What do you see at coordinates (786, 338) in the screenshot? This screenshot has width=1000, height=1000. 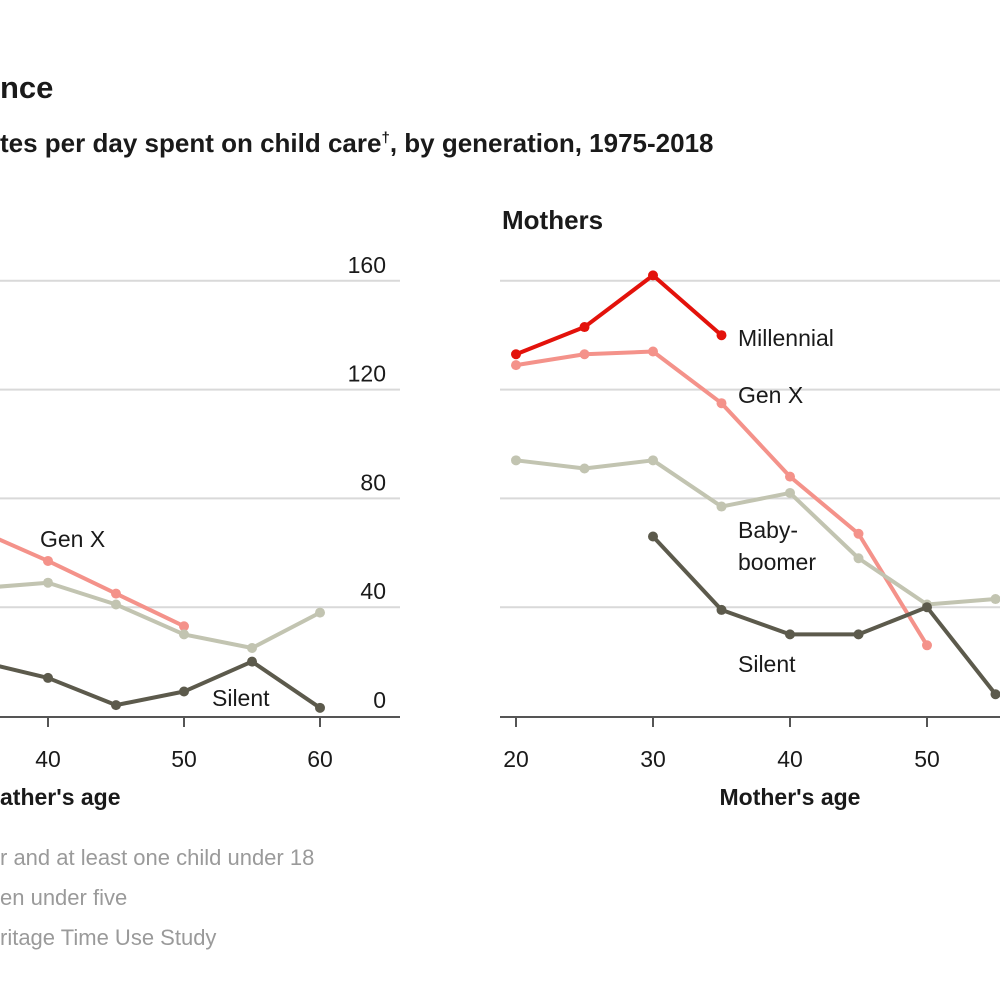 I see `mothers-label-millennial: Millennial` at bounding box center [786, 338].